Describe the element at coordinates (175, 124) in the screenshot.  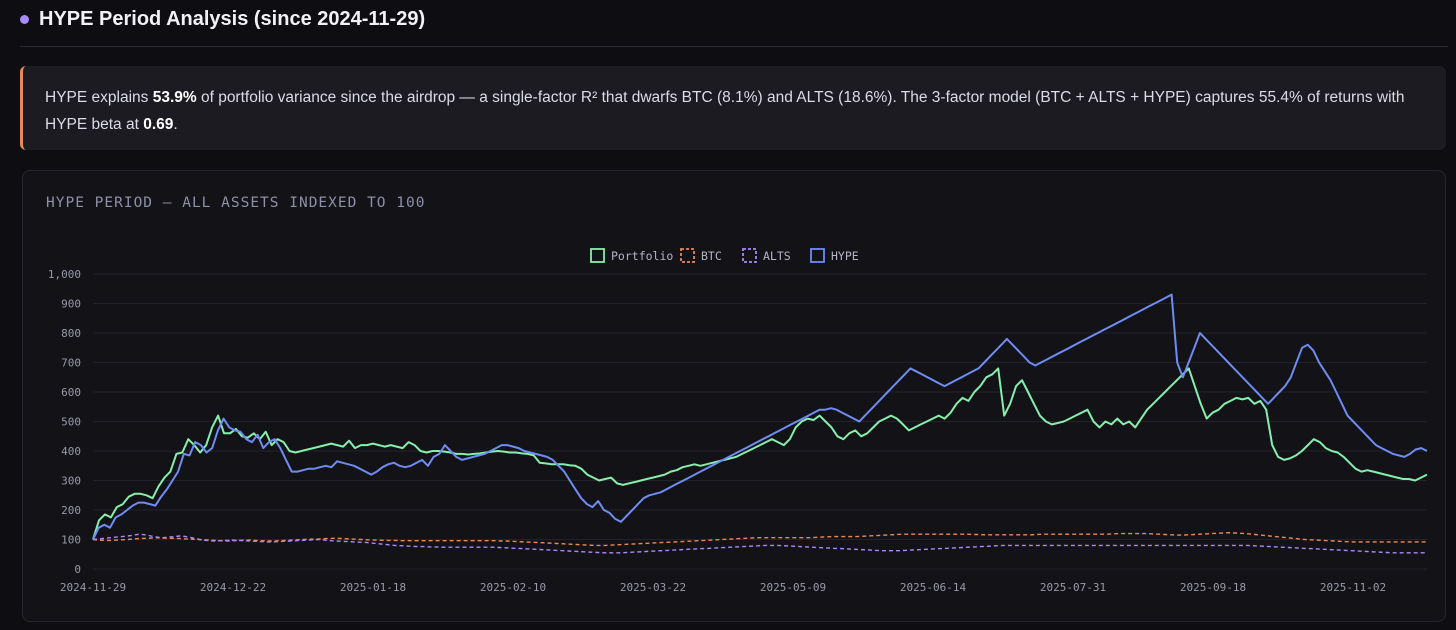
I see `callout-text-3: .` at that location.